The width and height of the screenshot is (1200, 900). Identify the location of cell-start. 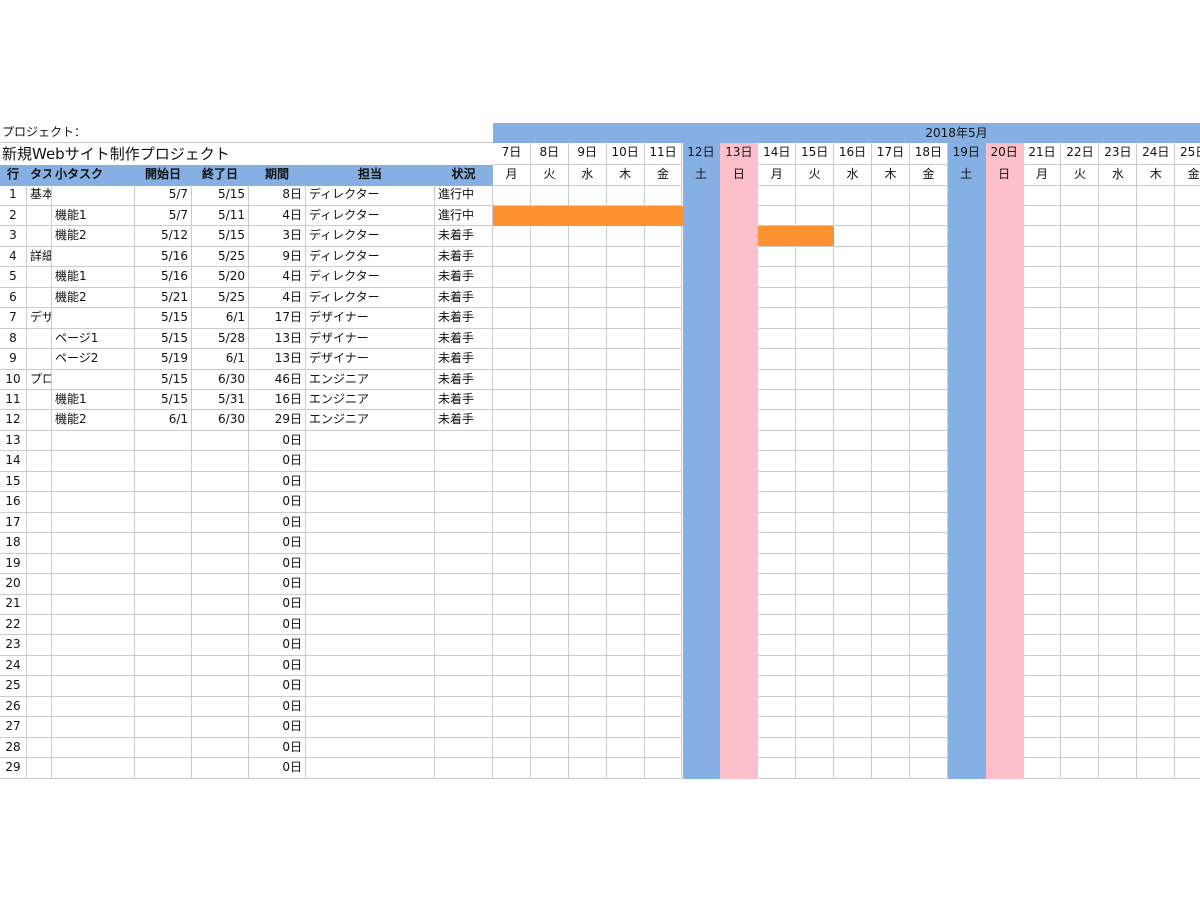
(163, 645).